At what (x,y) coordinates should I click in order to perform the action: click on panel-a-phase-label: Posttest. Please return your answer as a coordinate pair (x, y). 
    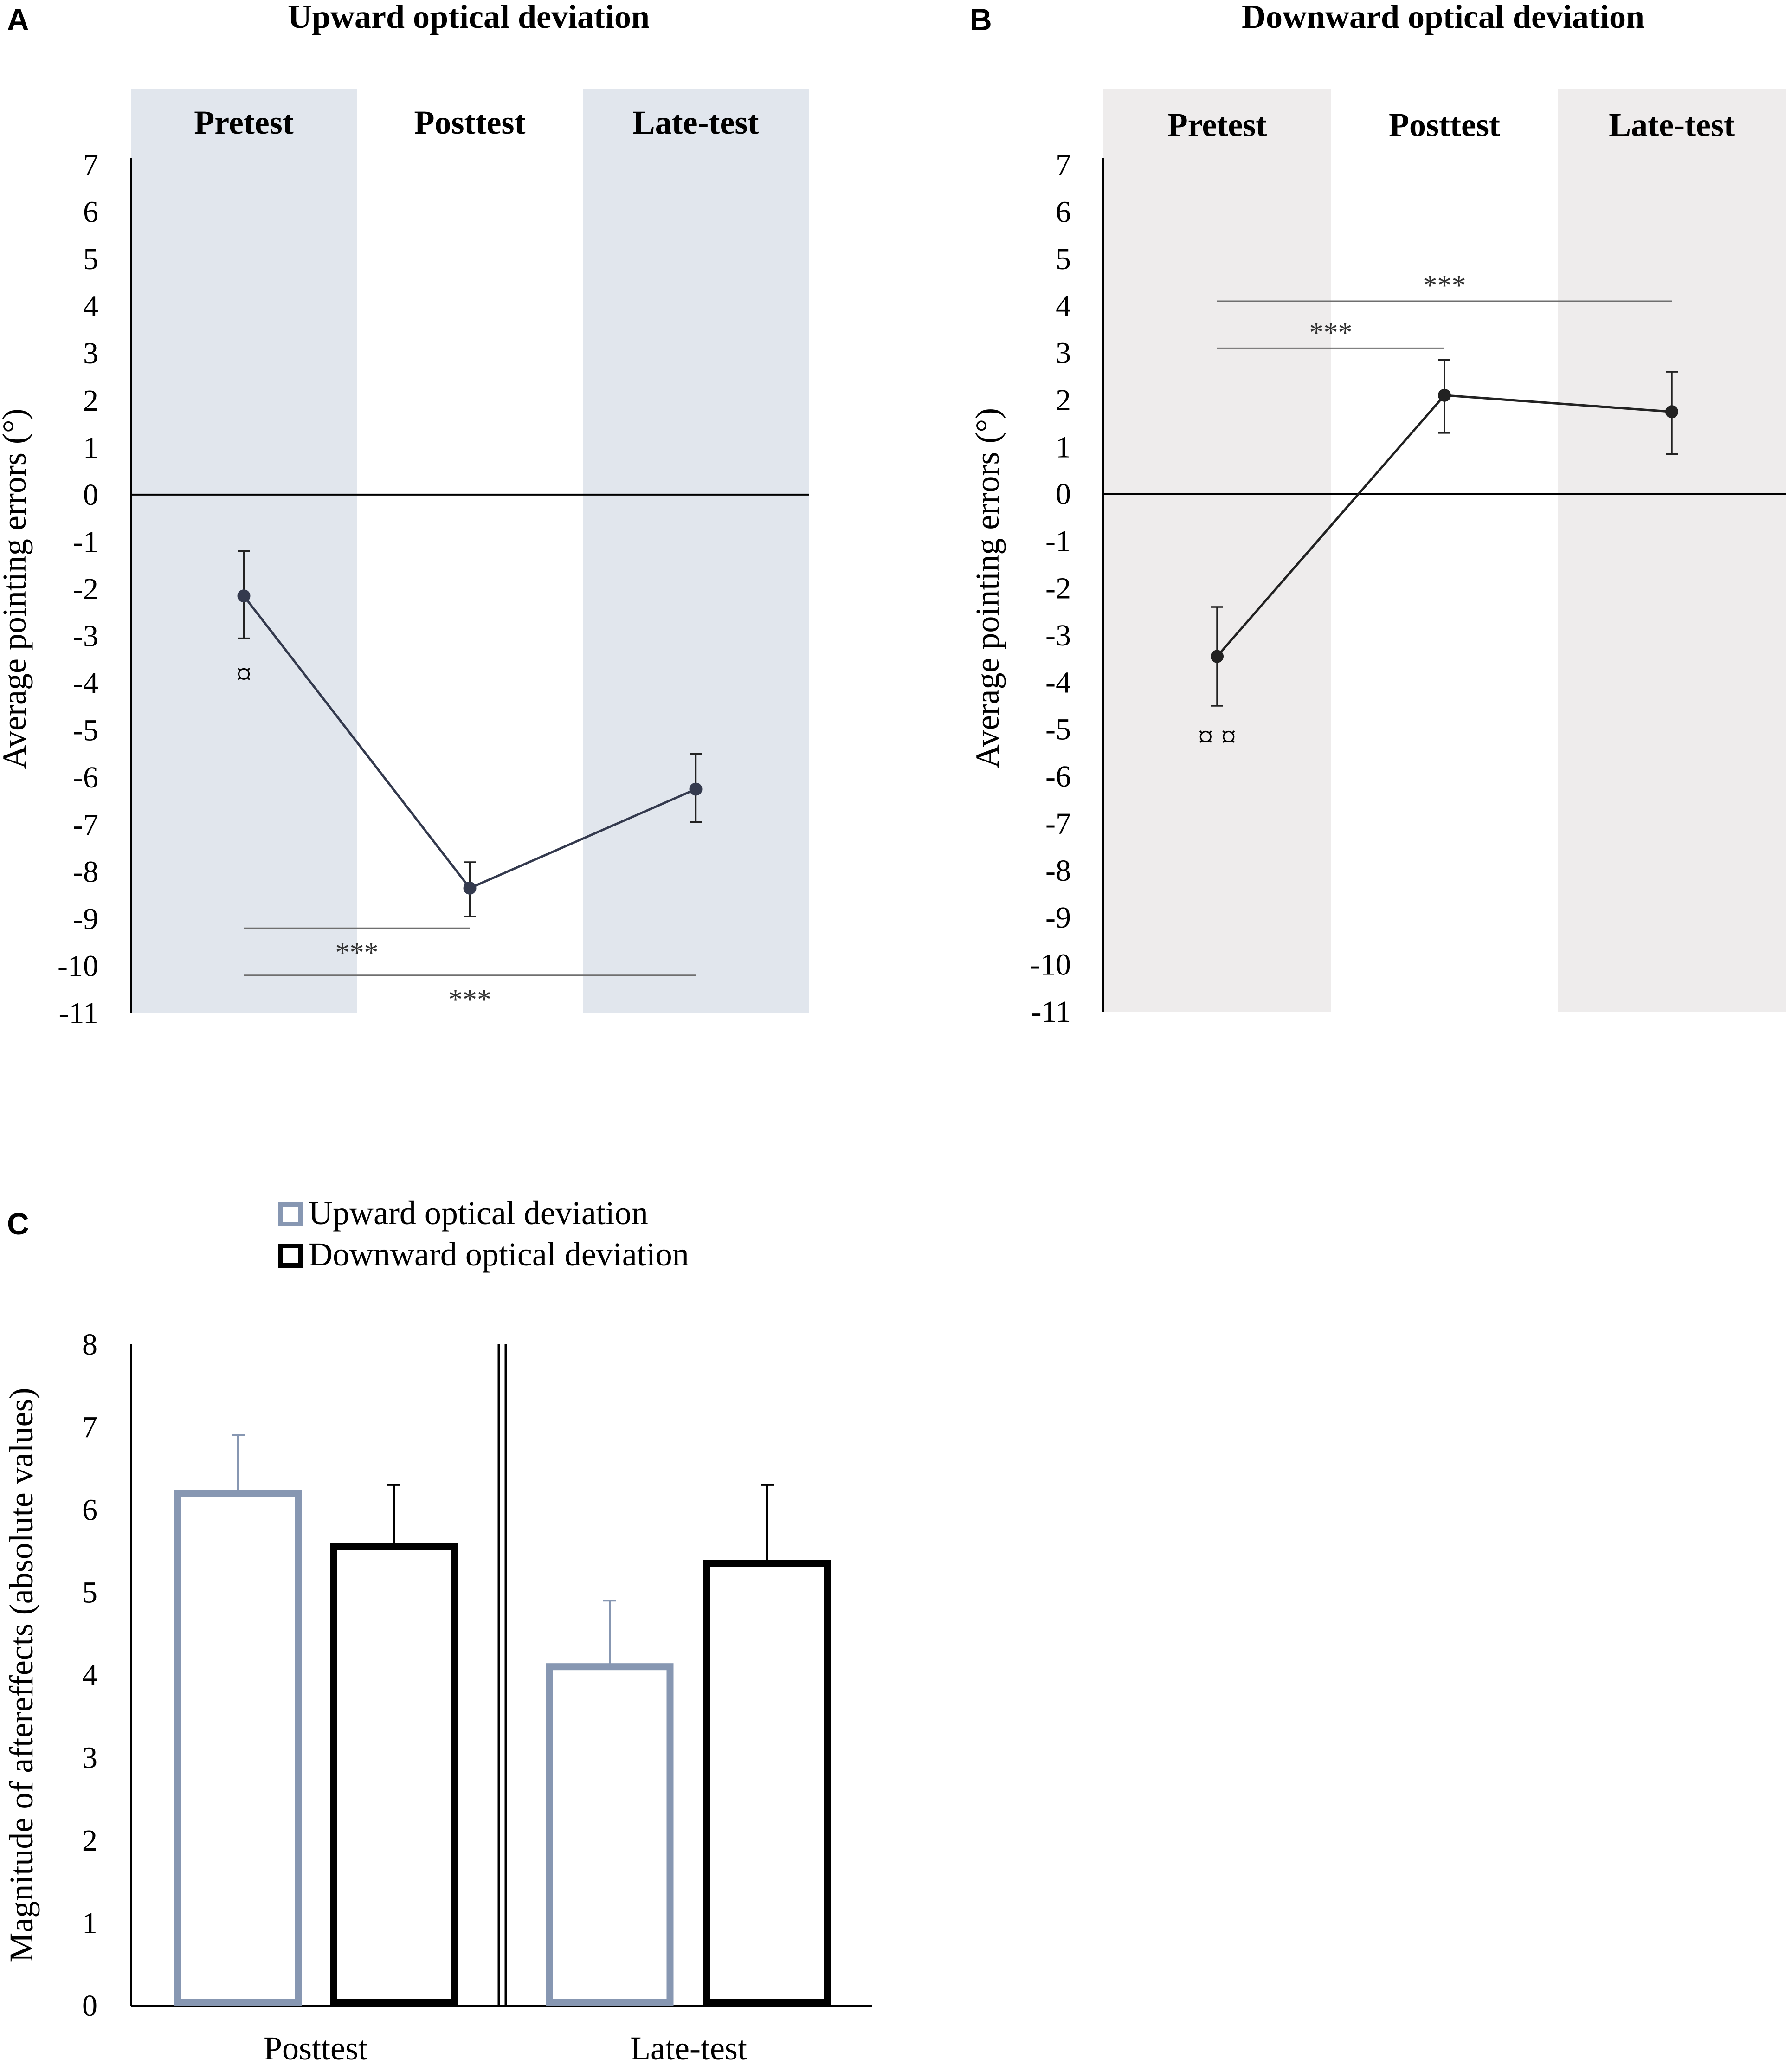
    Looking at the image, I should click on (470, 122).